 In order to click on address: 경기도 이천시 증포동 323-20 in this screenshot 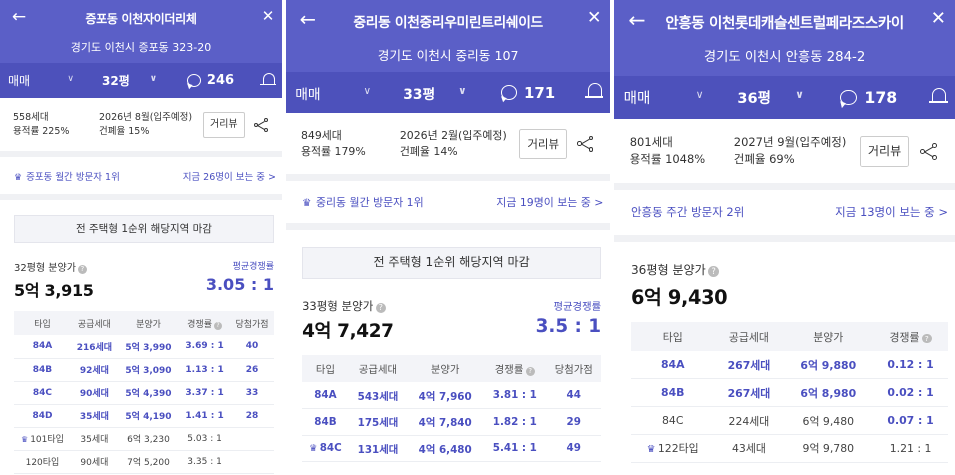, I will do `click(141, 50)`.